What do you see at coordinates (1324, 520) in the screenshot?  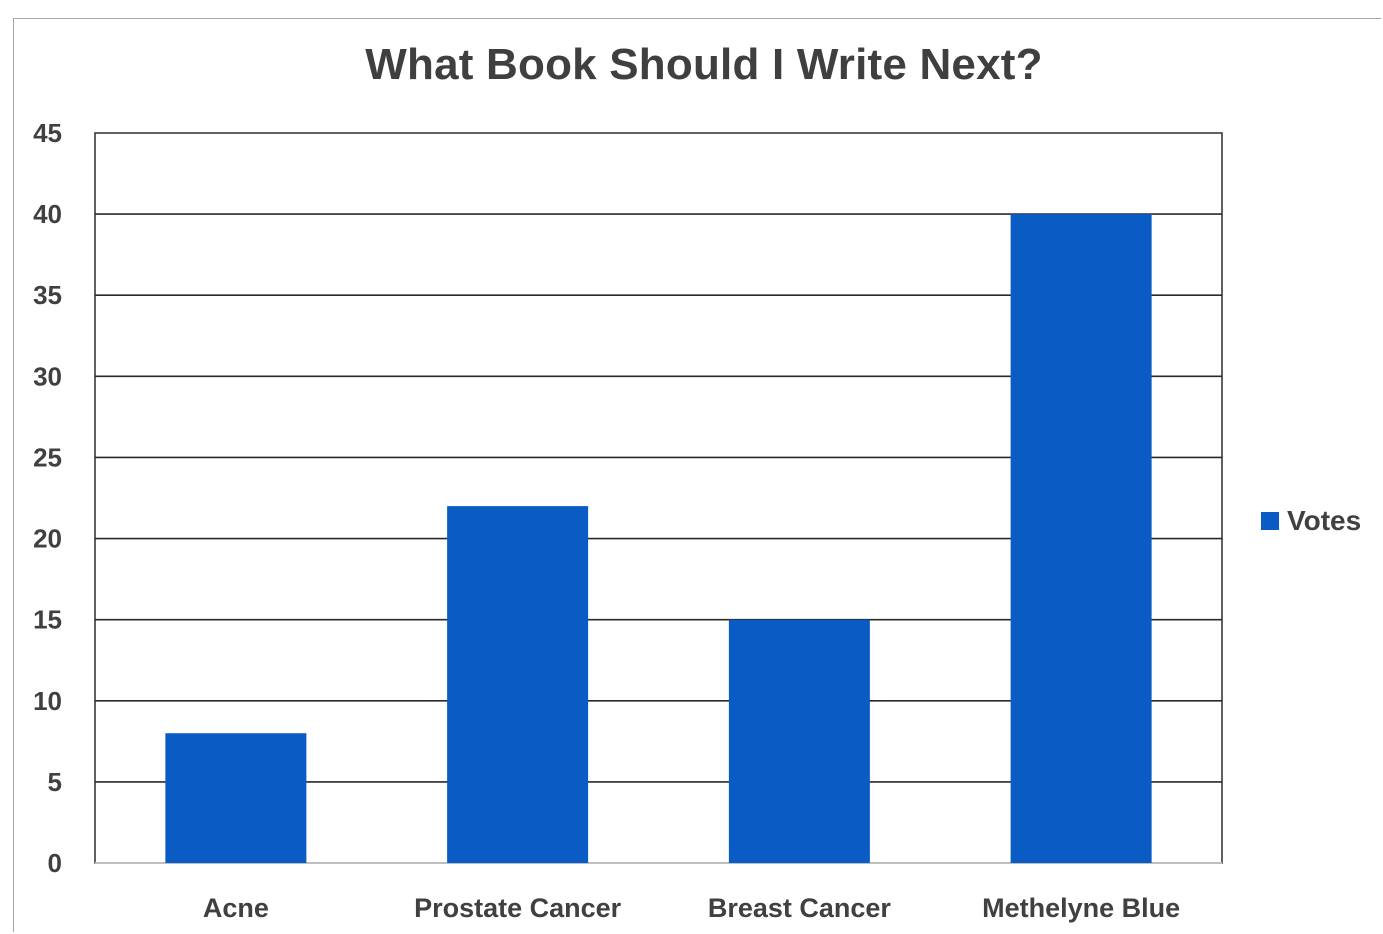 I see `legend-label: Votes` at bounding box center [1324, 520].